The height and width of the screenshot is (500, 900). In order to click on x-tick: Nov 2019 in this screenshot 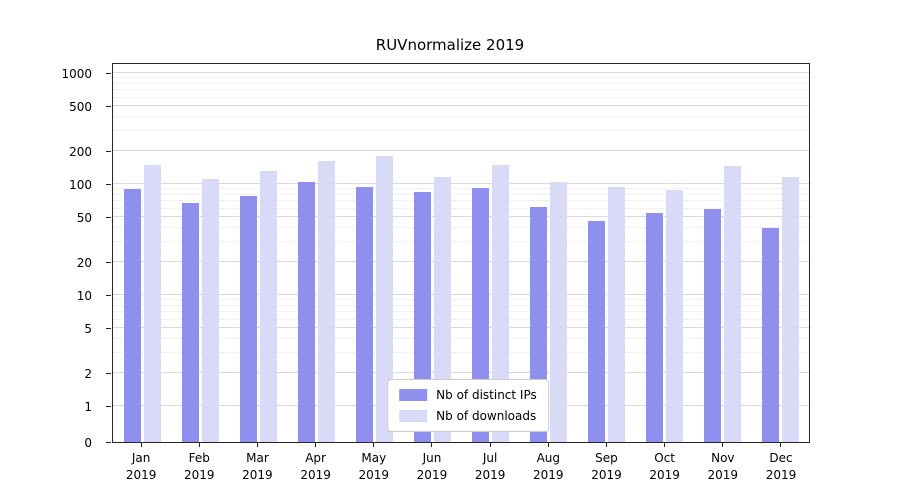, I will do `click(723, 464)`.